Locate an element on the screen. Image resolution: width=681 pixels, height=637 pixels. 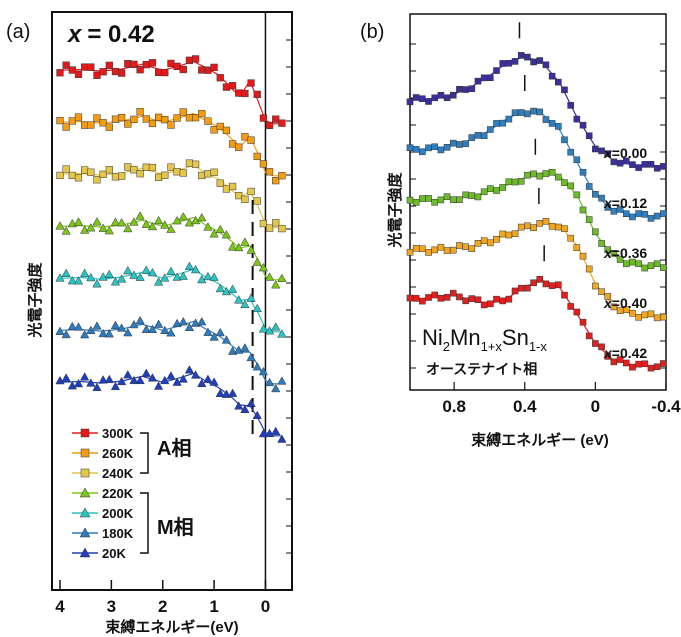
panel-a-legend: A相 M相 300K 260K 240K 220K 200K 180K 20K is located at coordinates (133, 493).